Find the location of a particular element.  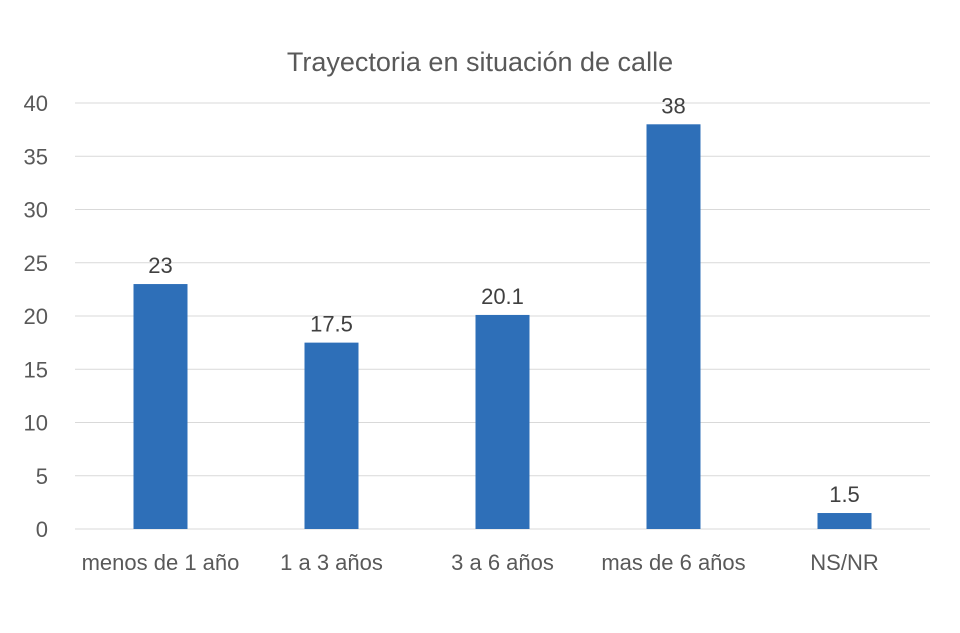

data-label: 17.5 is located at coordinates (331, 324).